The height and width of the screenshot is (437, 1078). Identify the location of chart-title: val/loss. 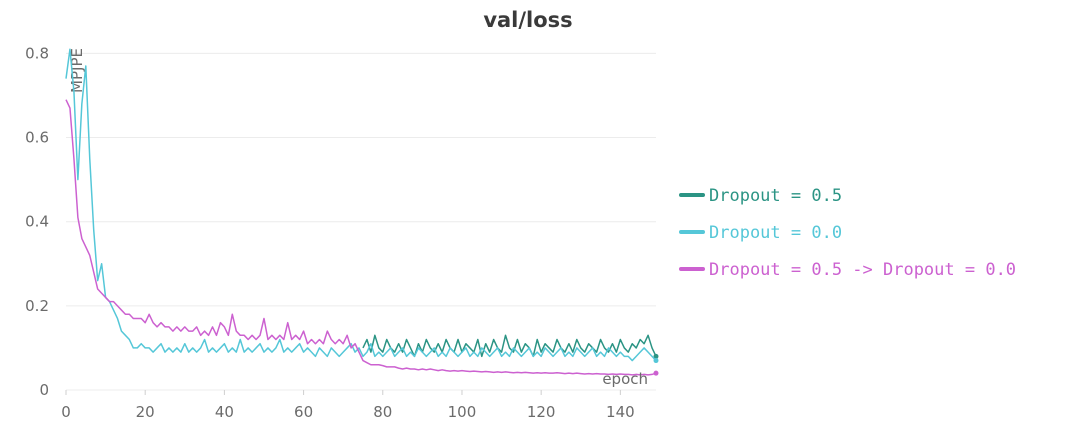
(527, 20).